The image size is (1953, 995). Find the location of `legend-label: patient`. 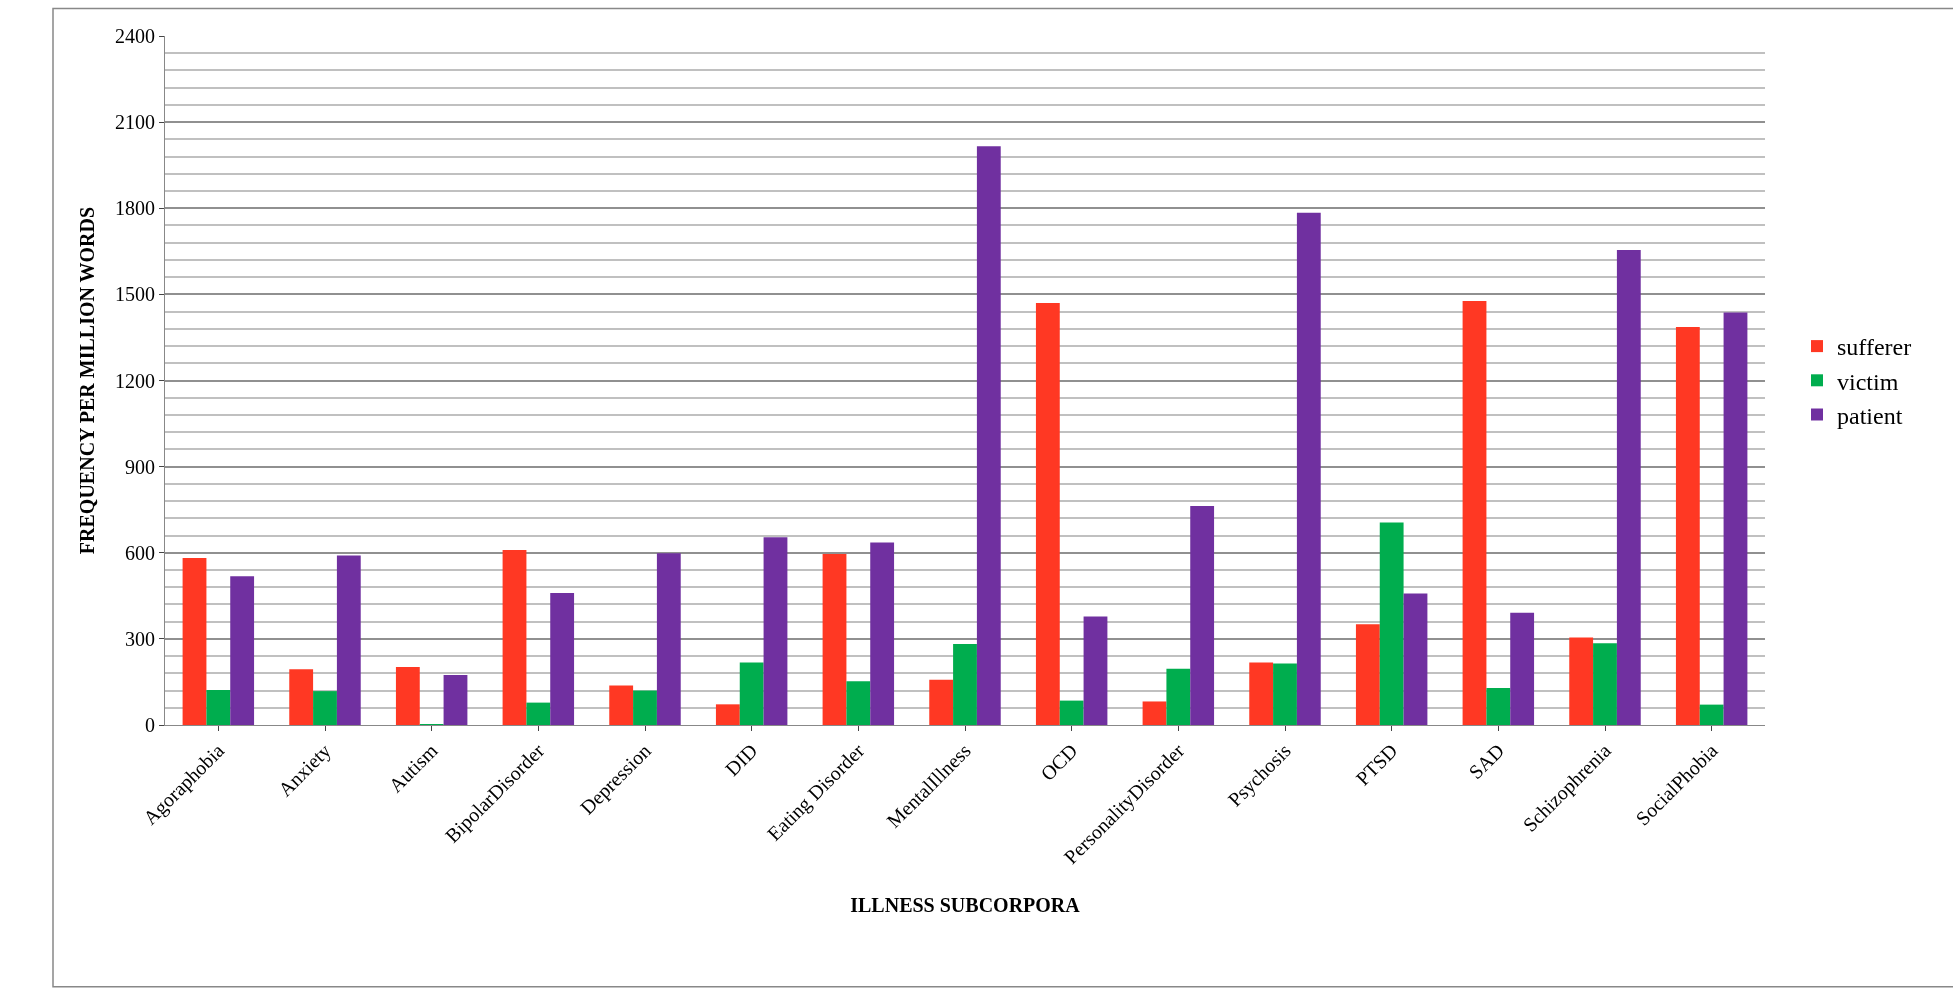

legend-label: patient is located at coordinates (1870, 415).